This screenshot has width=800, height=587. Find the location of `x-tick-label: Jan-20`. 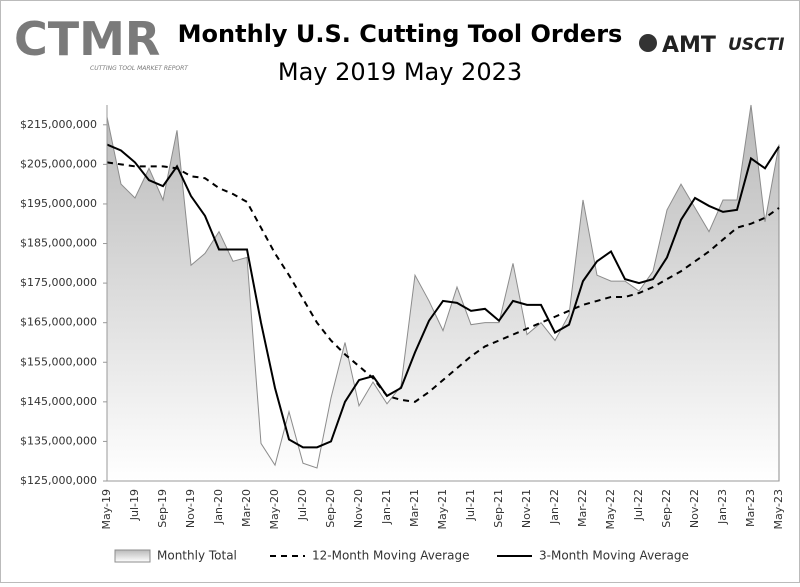

x-tick-label: Jan-20 is located at coordinates (218, 507).